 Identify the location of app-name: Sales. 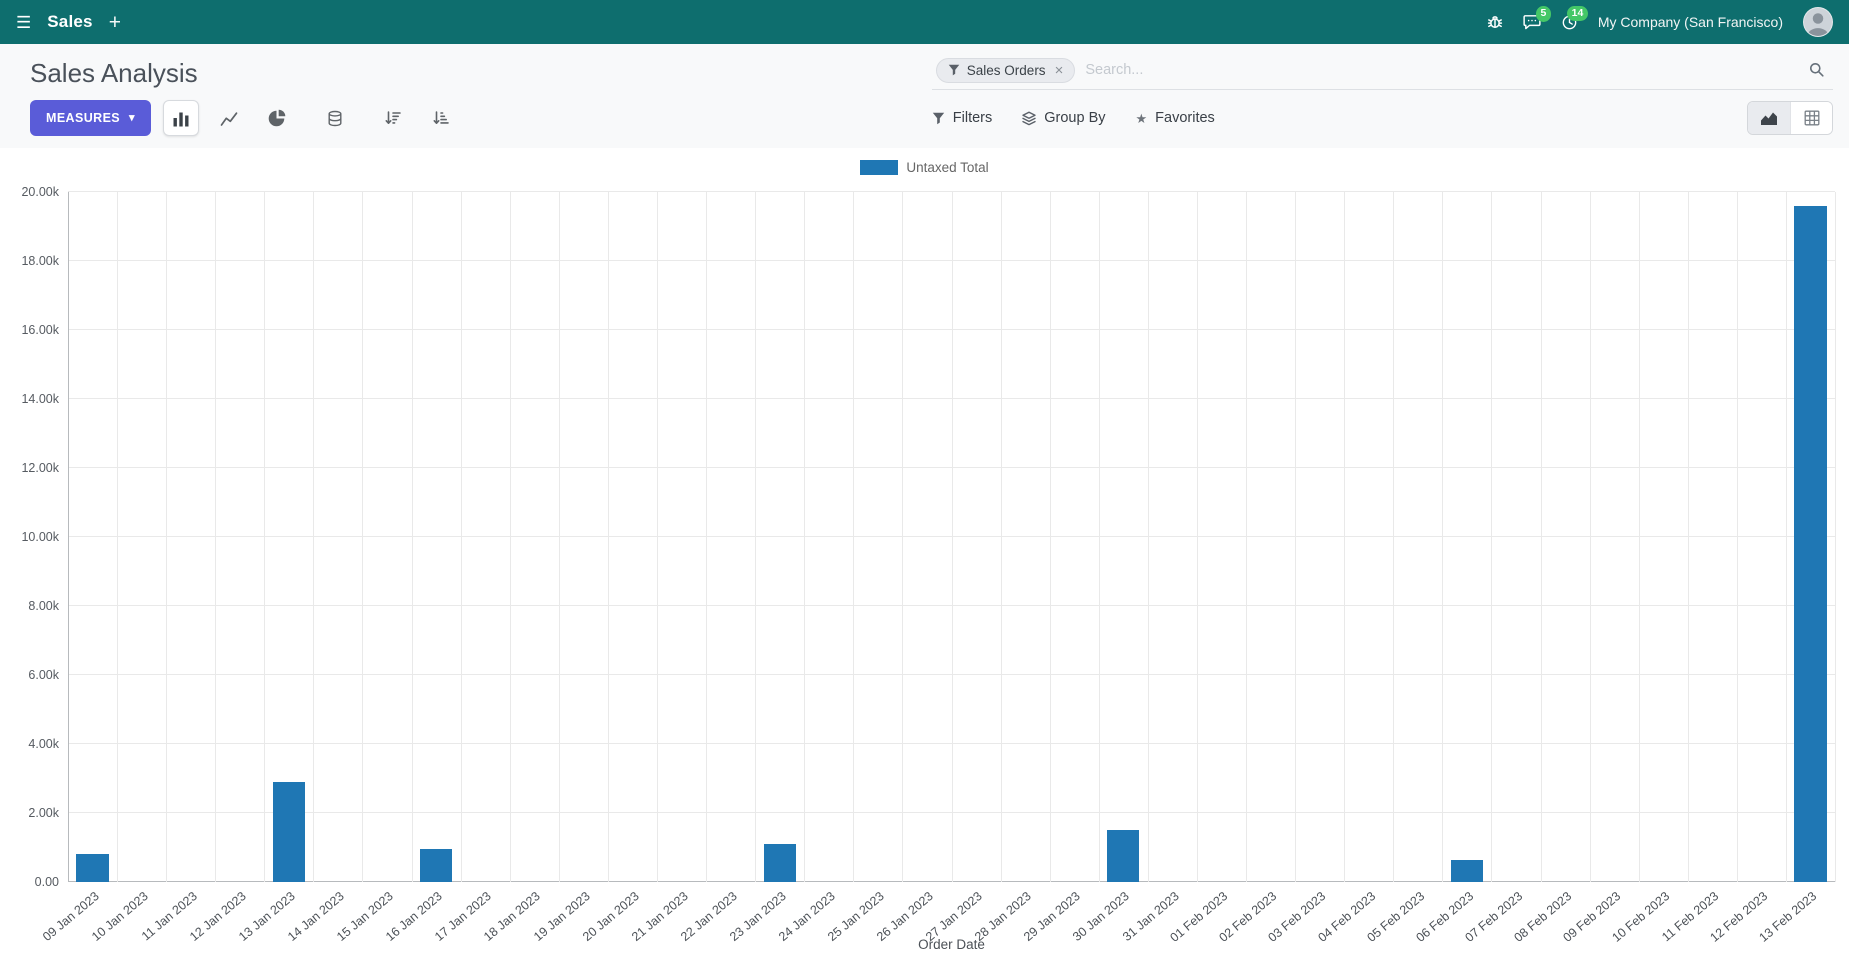
(70, 21).